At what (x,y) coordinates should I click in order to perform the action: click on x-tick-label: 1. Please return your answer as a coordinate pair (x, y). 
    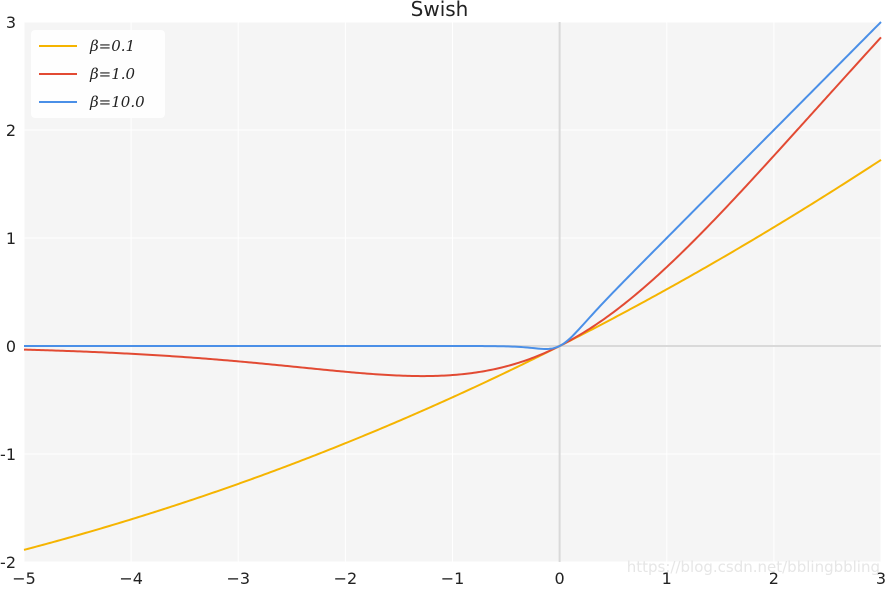
    Looking at the image, I should click on (667, 578).